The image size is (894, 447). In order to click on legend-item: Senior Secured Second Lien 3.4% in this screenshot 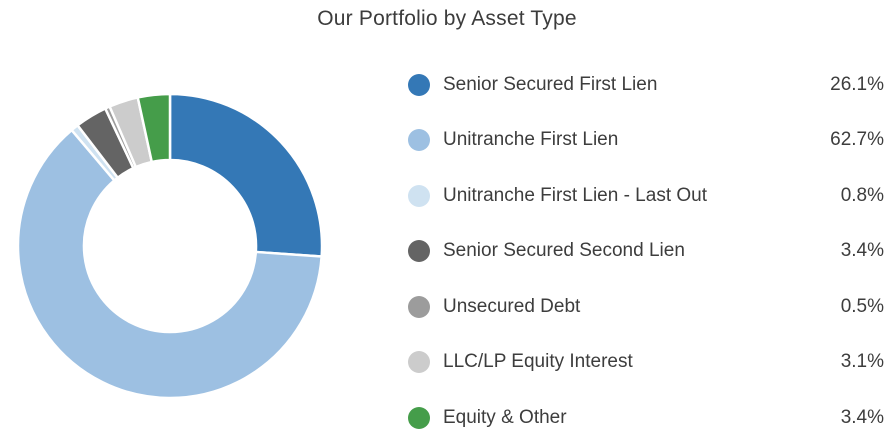, I will do `click(646, 252)`.